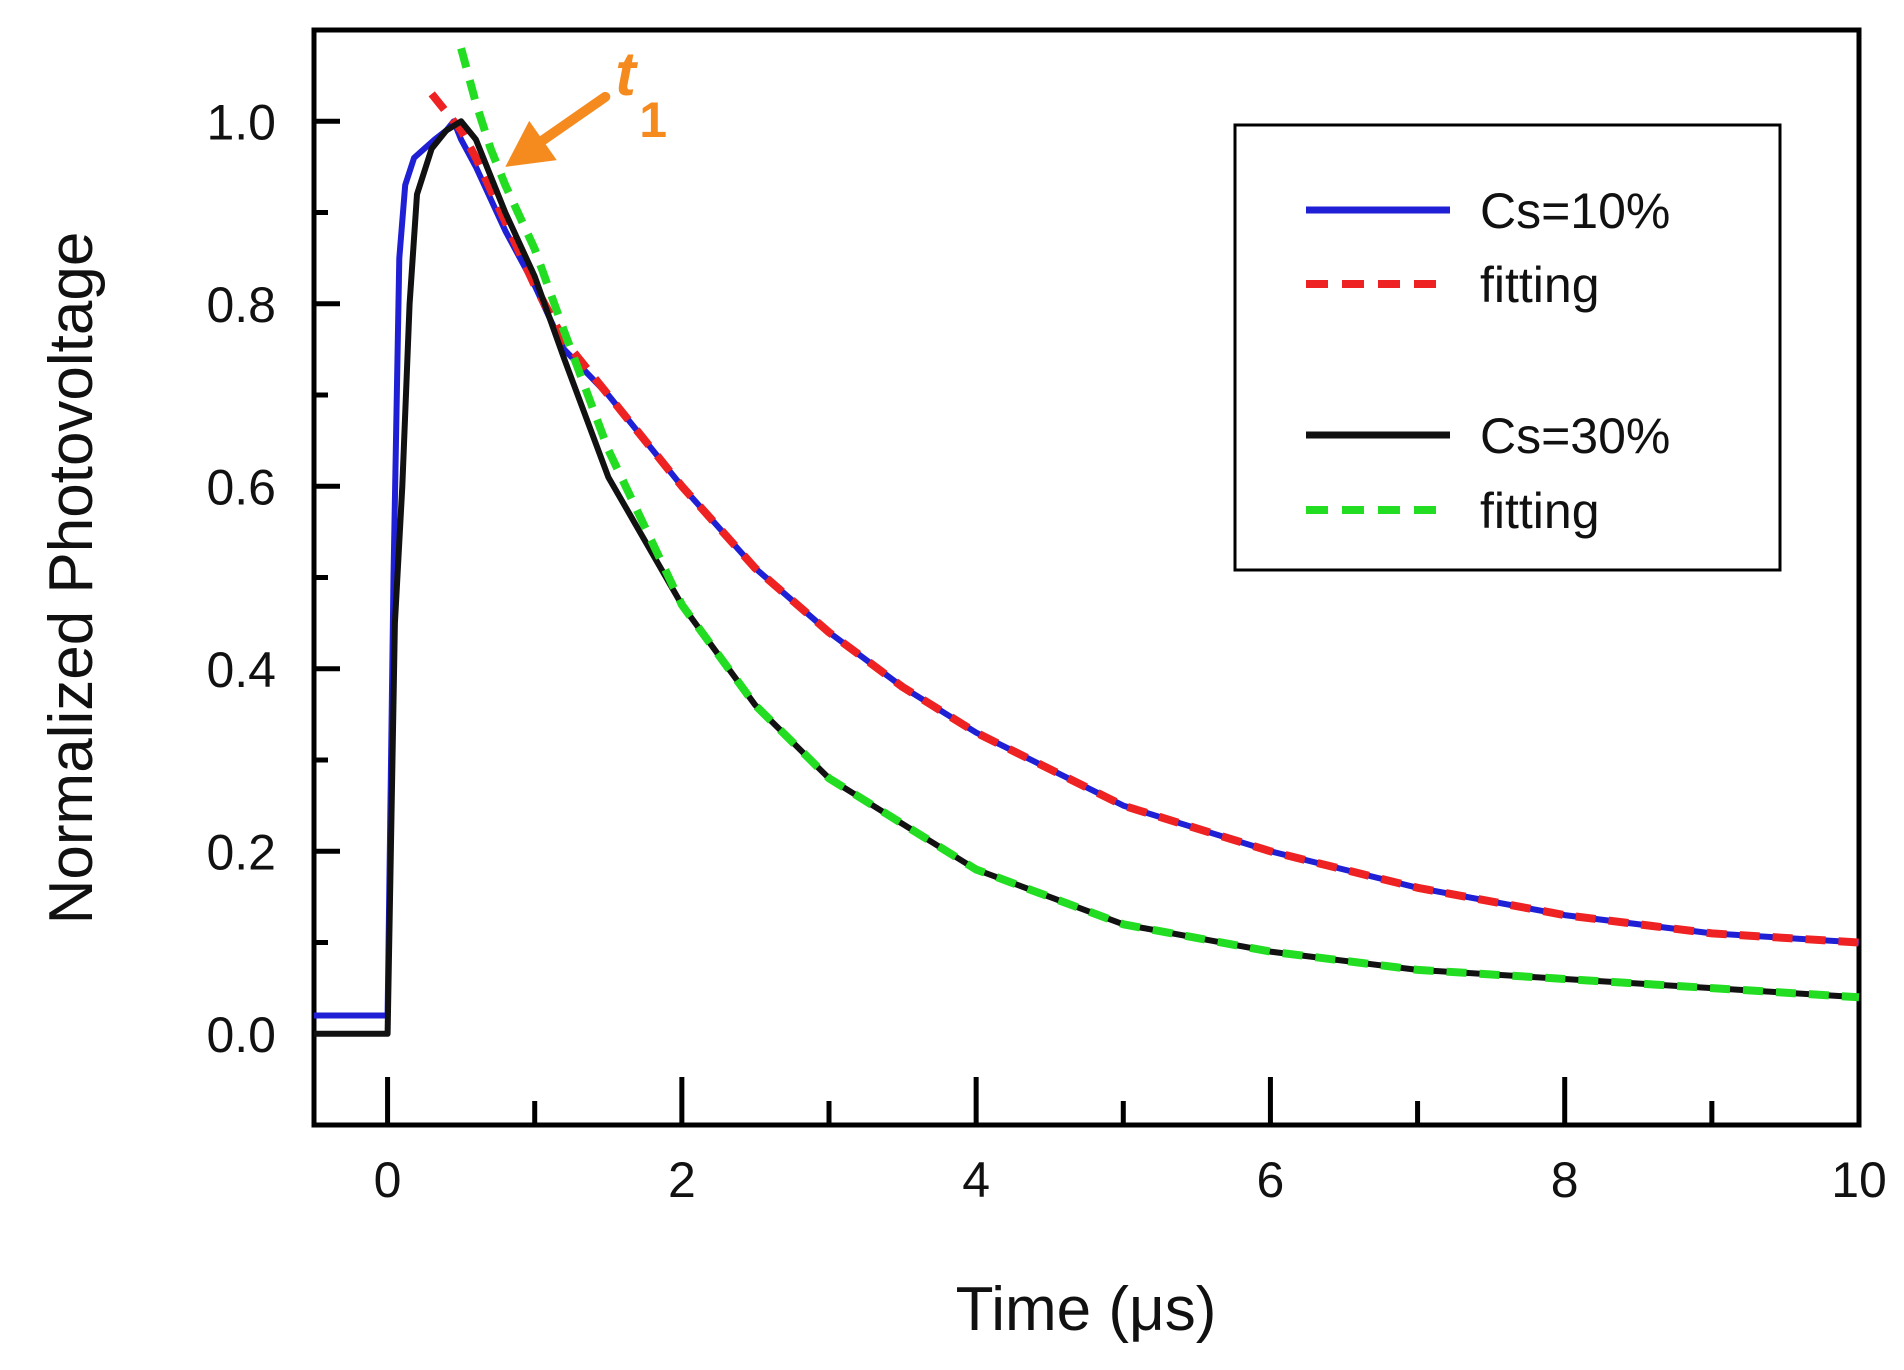 This screenshot has height=1370, width=1904. I want to click on y-axis-title: Normalized Photovoltage, so click(71, 578).